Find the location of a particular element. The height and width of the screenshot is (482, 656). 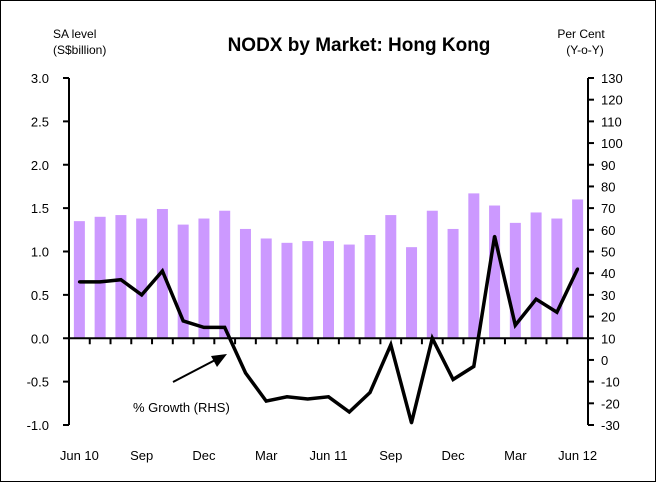

left-tick-label: 0.0 is located at coordinates (40, 338).